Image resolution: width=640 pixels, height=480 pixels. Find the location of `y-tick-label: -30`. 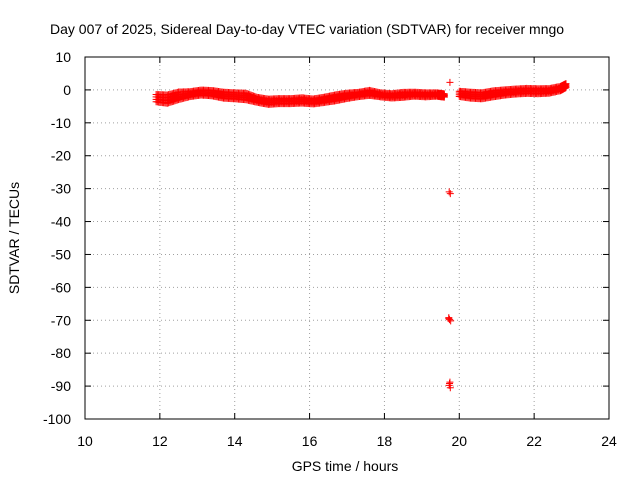

y-tick-label: -30 is located at coordinates (61, 189).